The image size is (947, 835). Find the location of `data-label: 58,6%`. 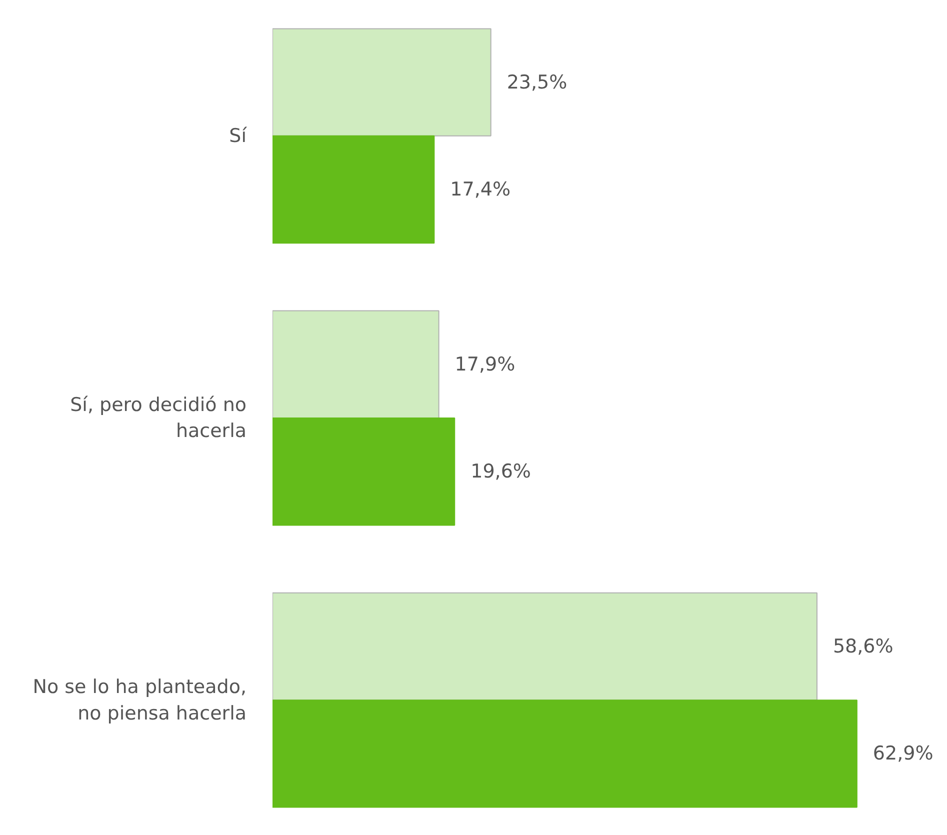

data-label: 58,6% is located at coordinates (863, 646).